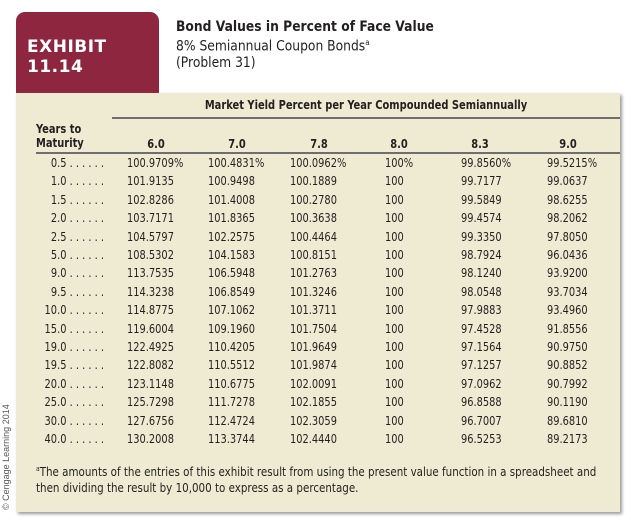 This screenshot has height=522, width=631. I want to click on value-cell: 97.4528, so click(481, 328).